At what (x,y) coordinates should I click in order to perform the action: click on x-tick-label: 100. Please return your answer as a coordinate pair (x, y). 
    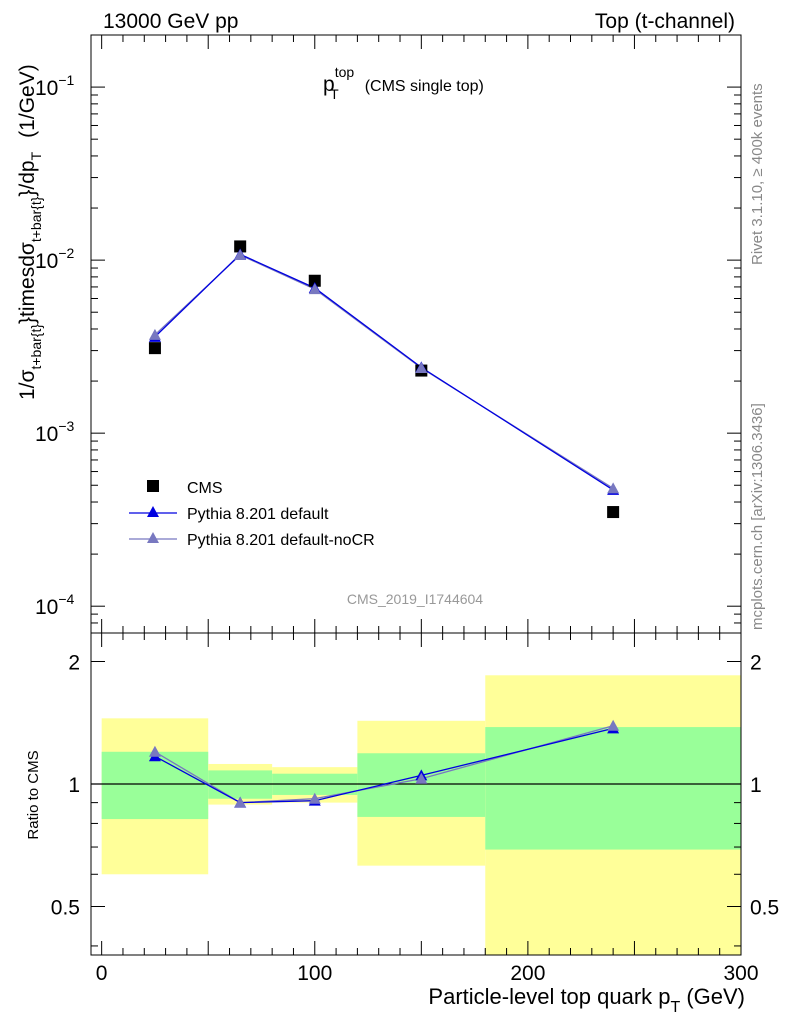
    Looking at the image, I should click on (314, 973).